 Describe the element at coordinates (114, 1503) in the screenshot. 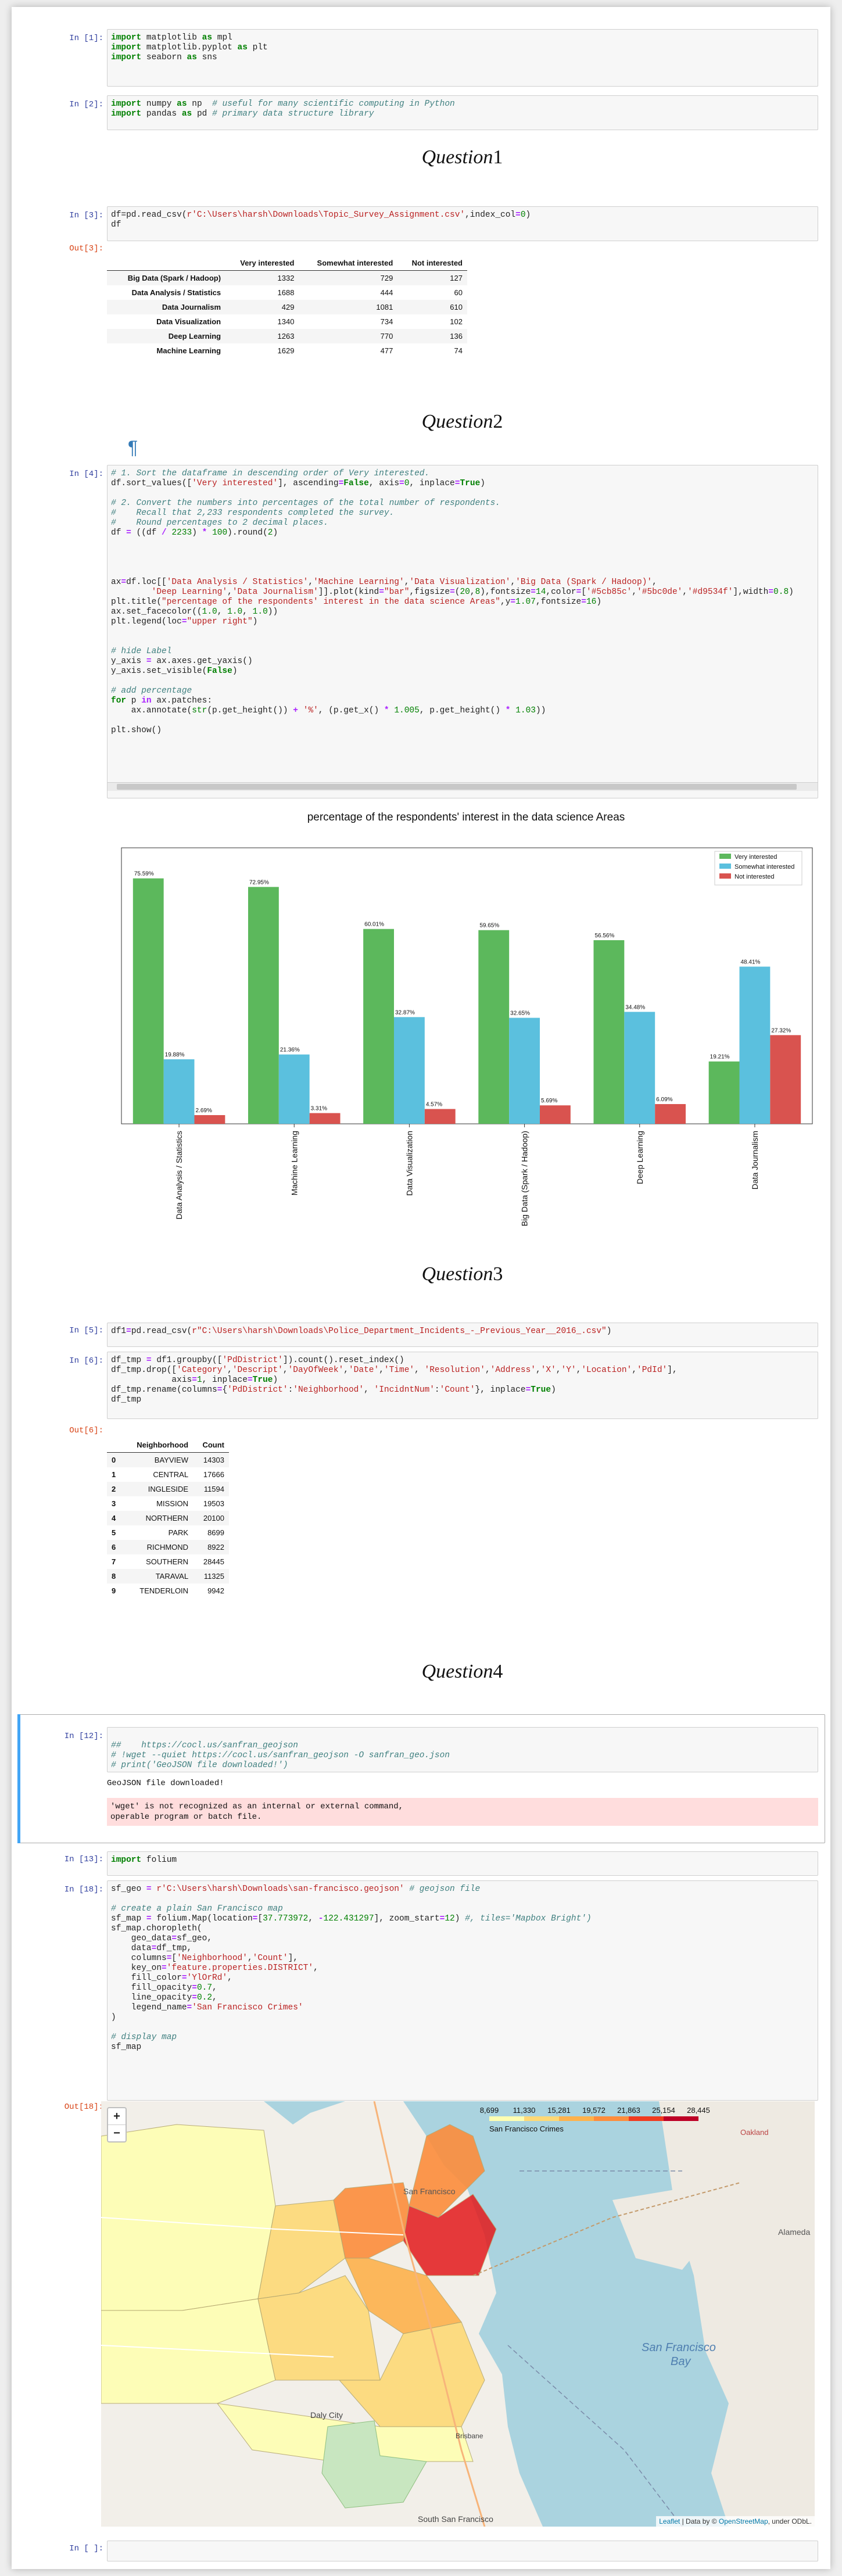

I see `row-index: 3` at that location.